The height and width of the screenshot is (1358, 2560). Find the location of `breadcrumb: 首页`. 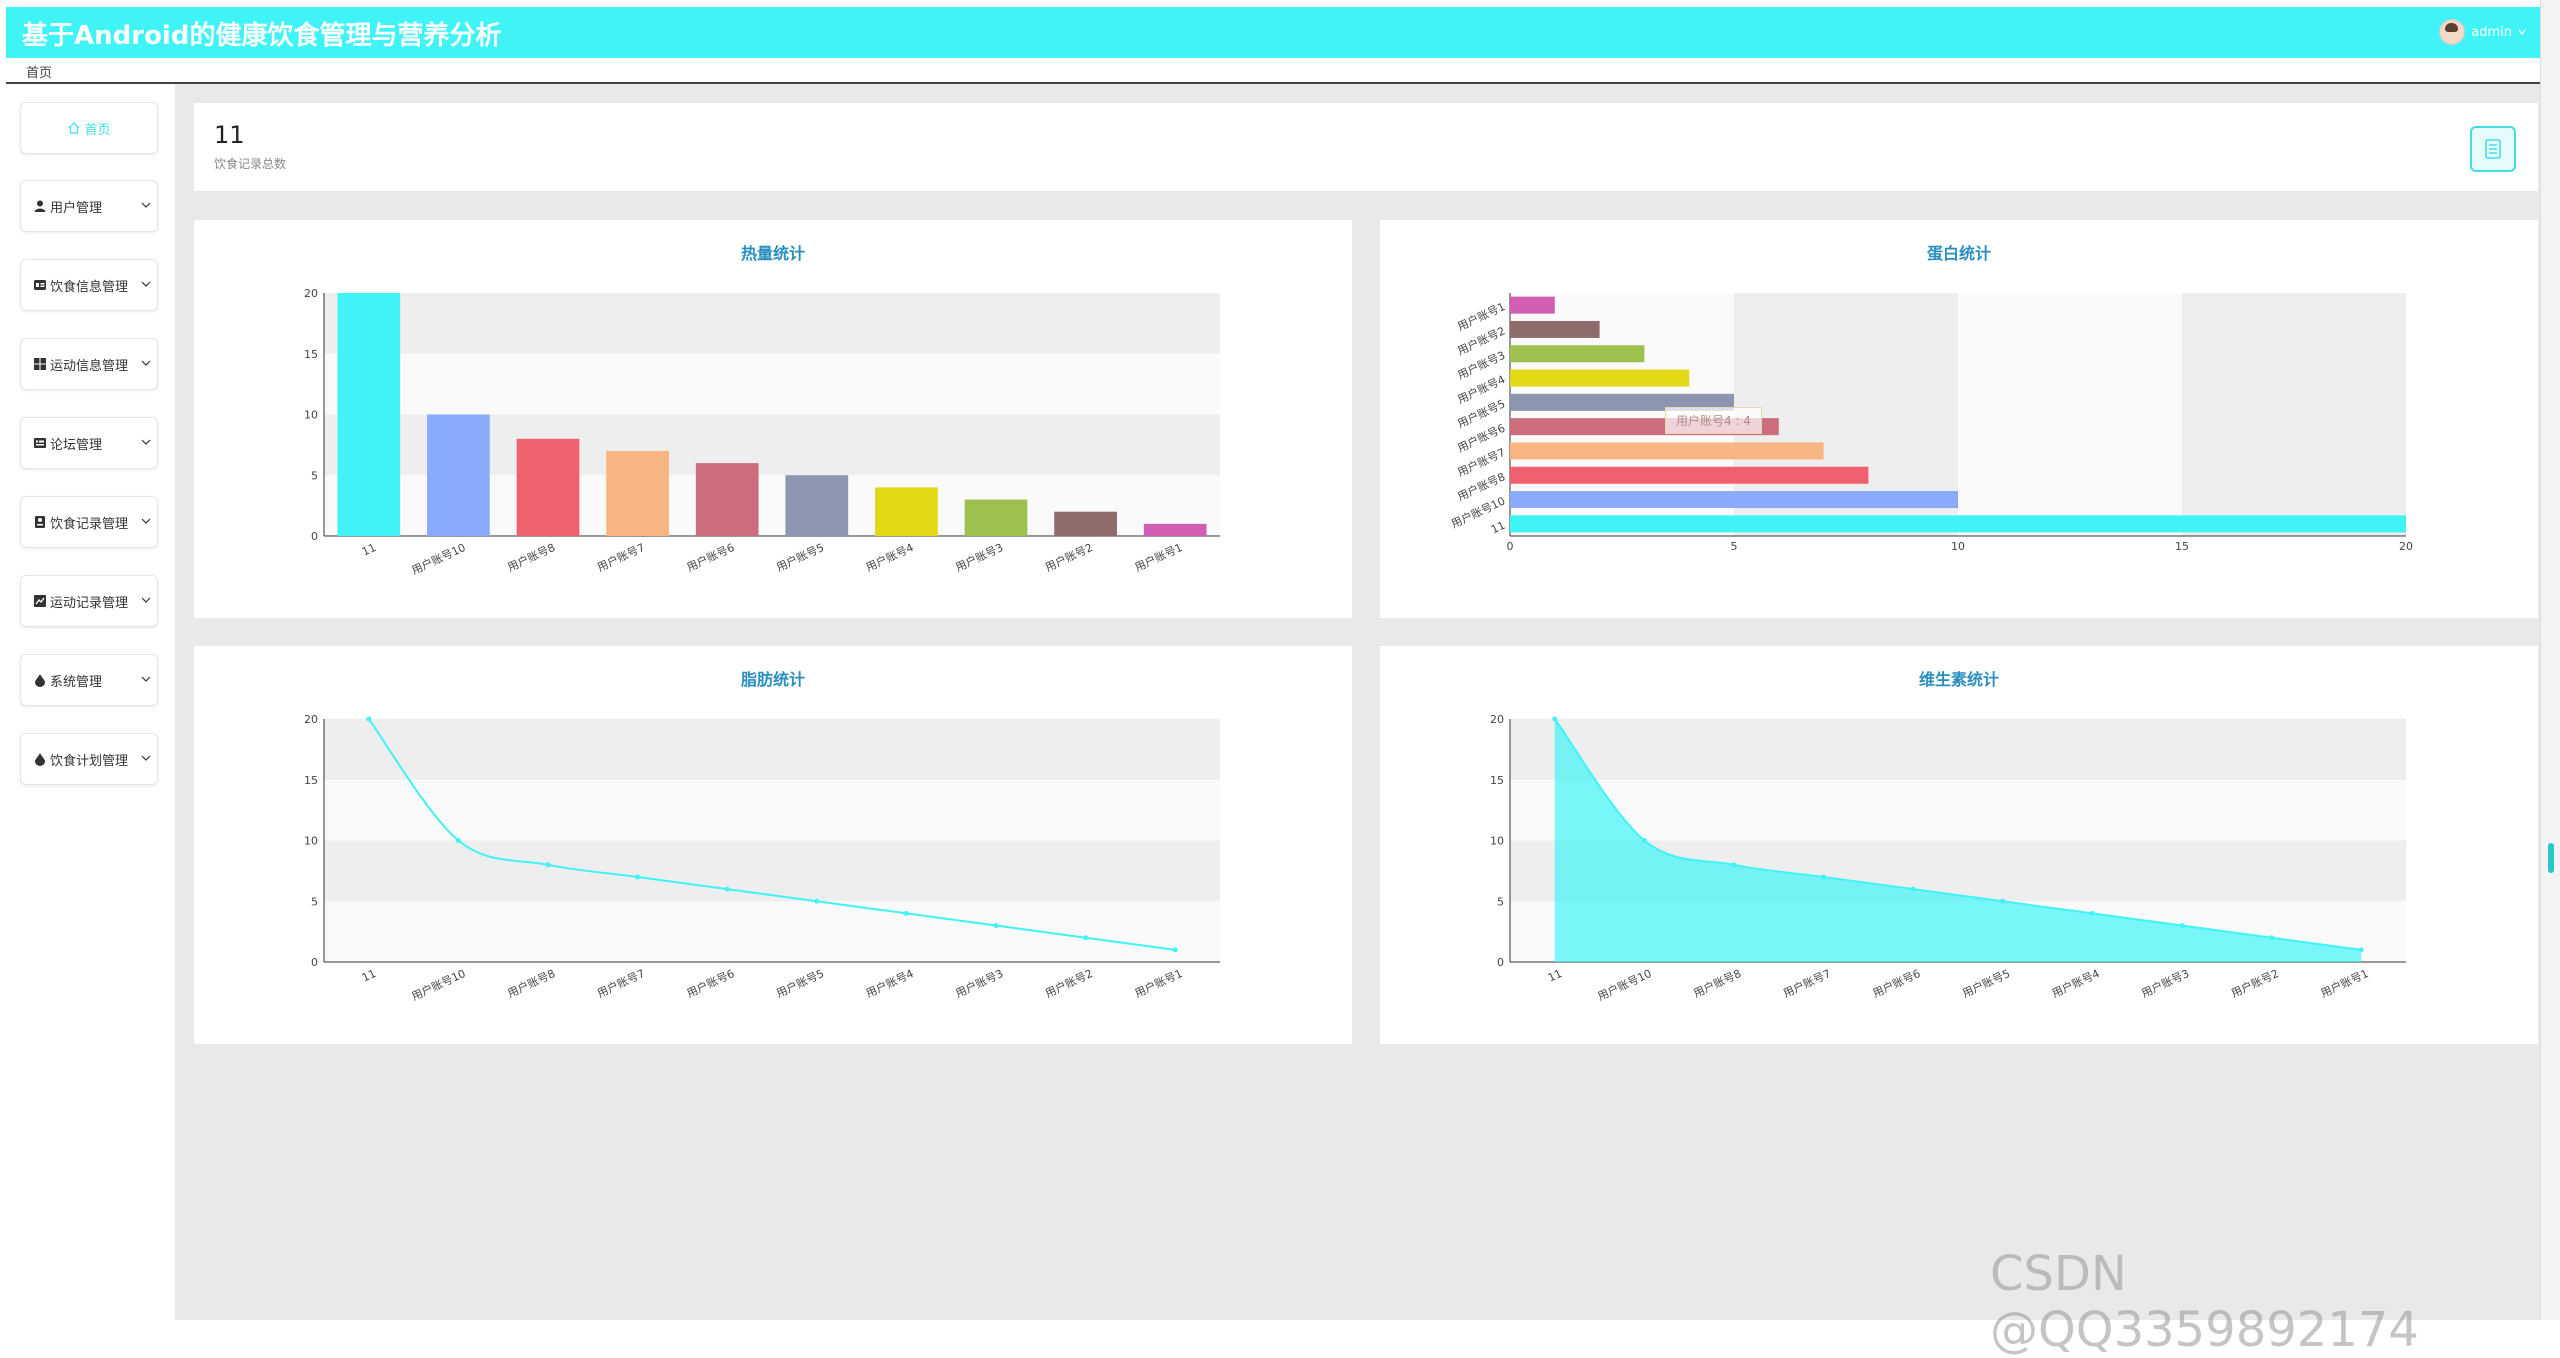

breadcrumb: 首页 is located at coordinates (1273, 71).